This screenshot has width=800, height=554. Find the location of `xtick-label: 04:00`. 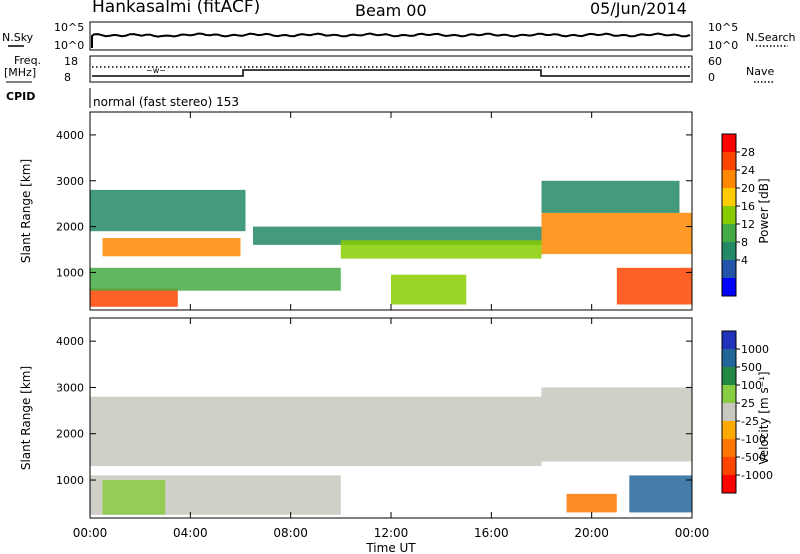

xtick-label: 04:00 is located at coordinates (190, 533).